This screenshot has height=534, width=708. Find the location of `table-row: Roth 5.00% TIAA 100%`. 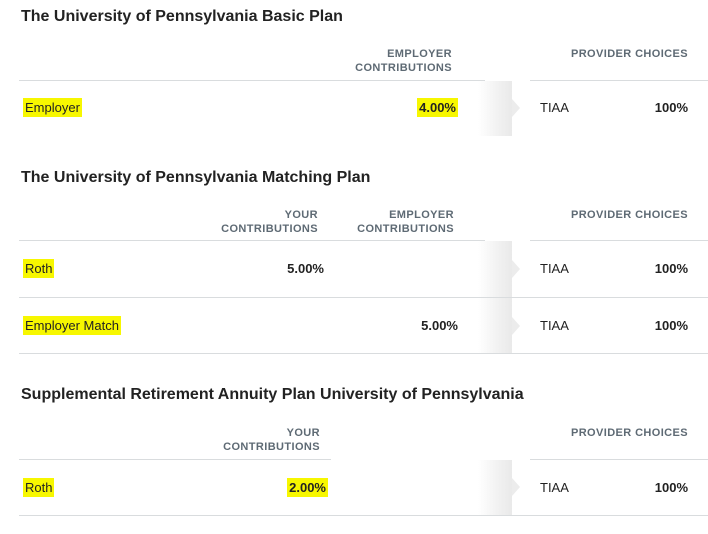

table-row: Roth 5.00% TIAA 100% is located at coordinates (354, 269).